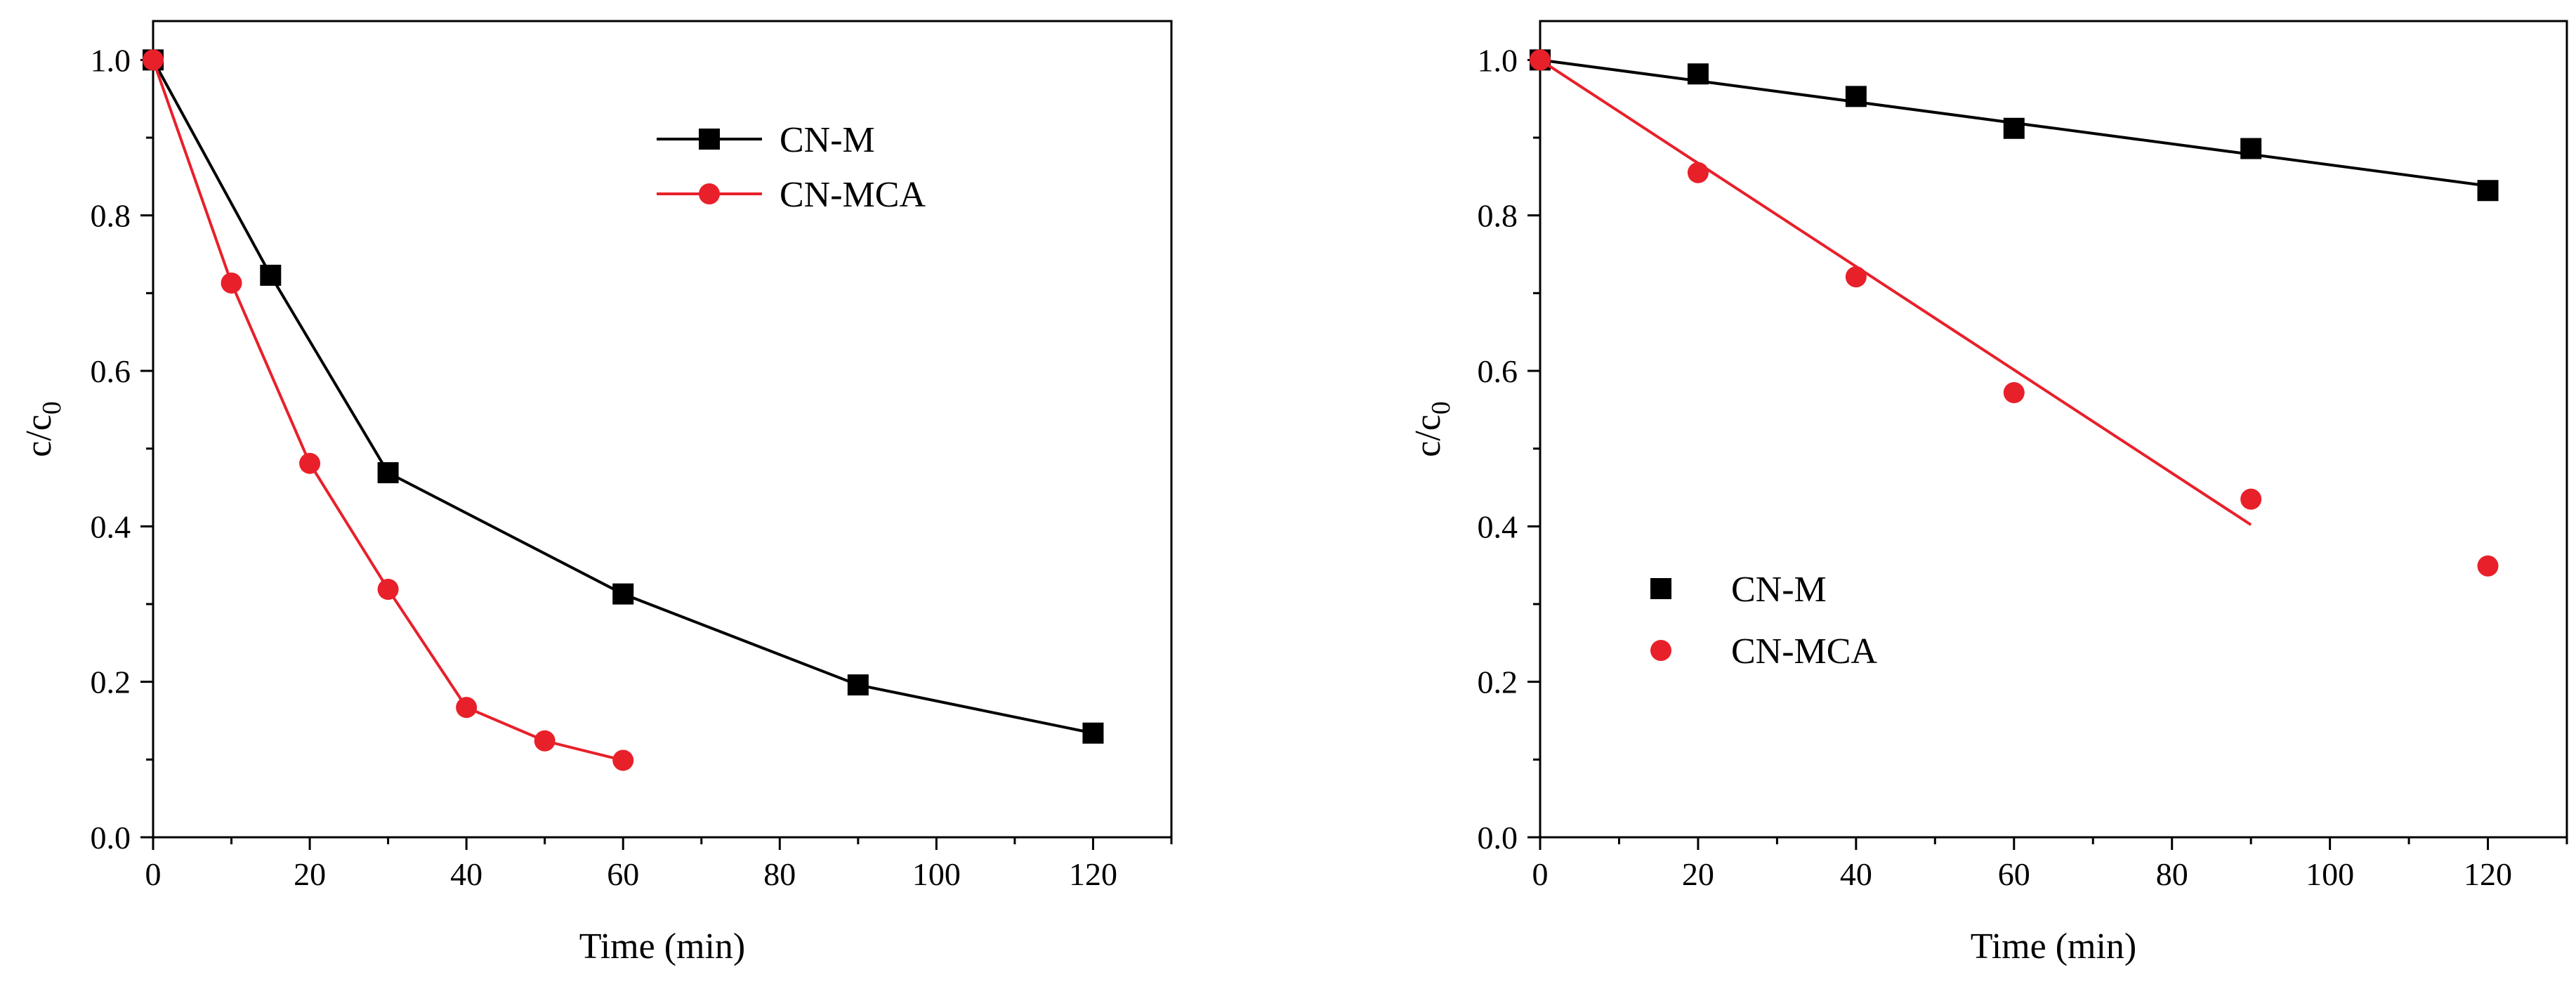  I want to click on series-line-cn-mca, so click(388, 410).